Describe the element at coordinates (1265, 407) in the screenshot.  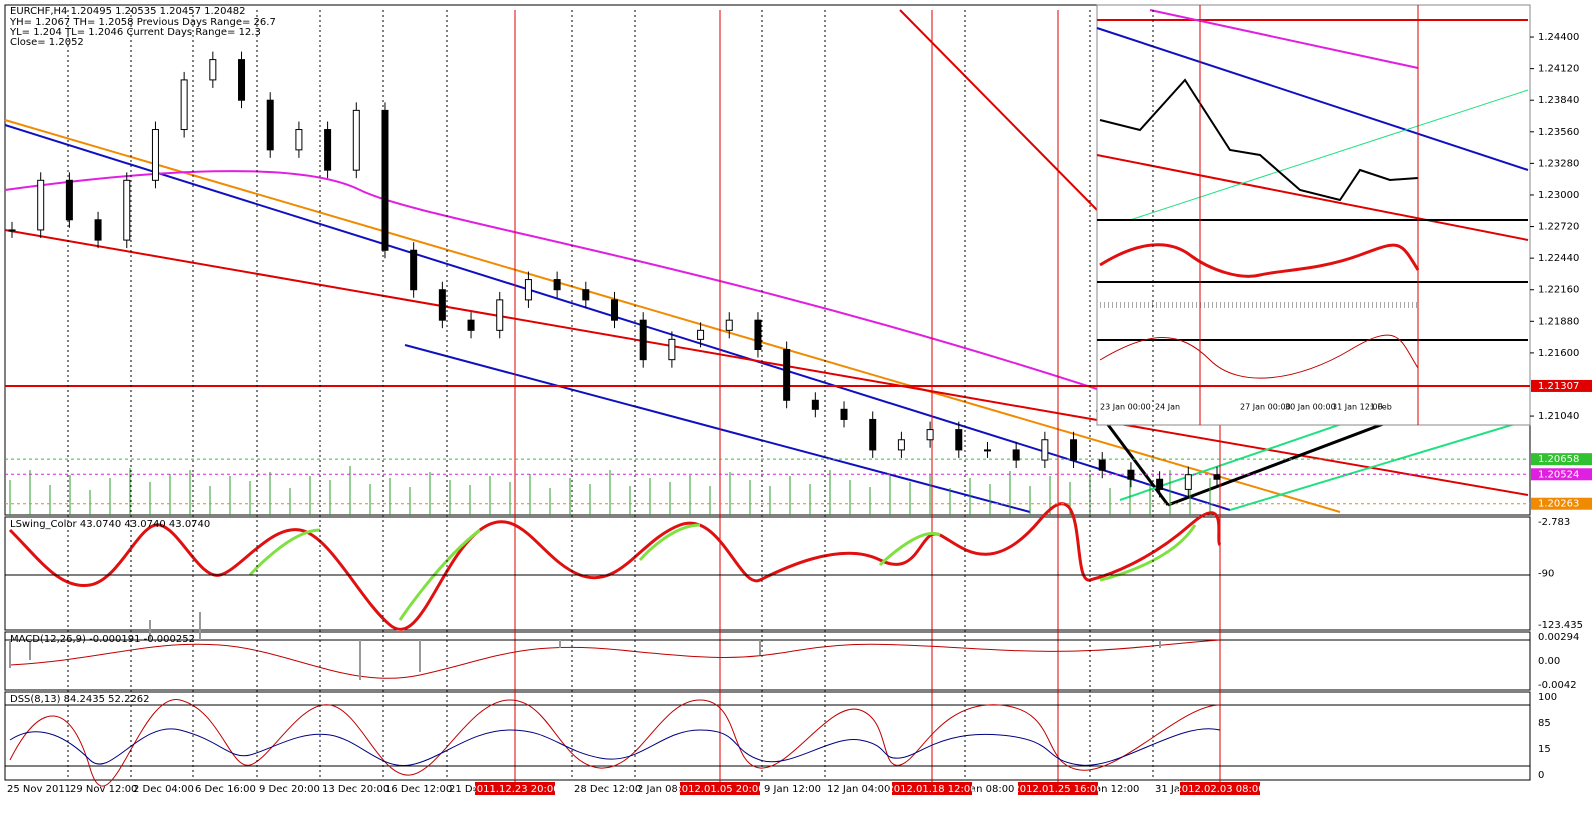
I see `inset-time-label: 27 Jan 00:00` at that location.